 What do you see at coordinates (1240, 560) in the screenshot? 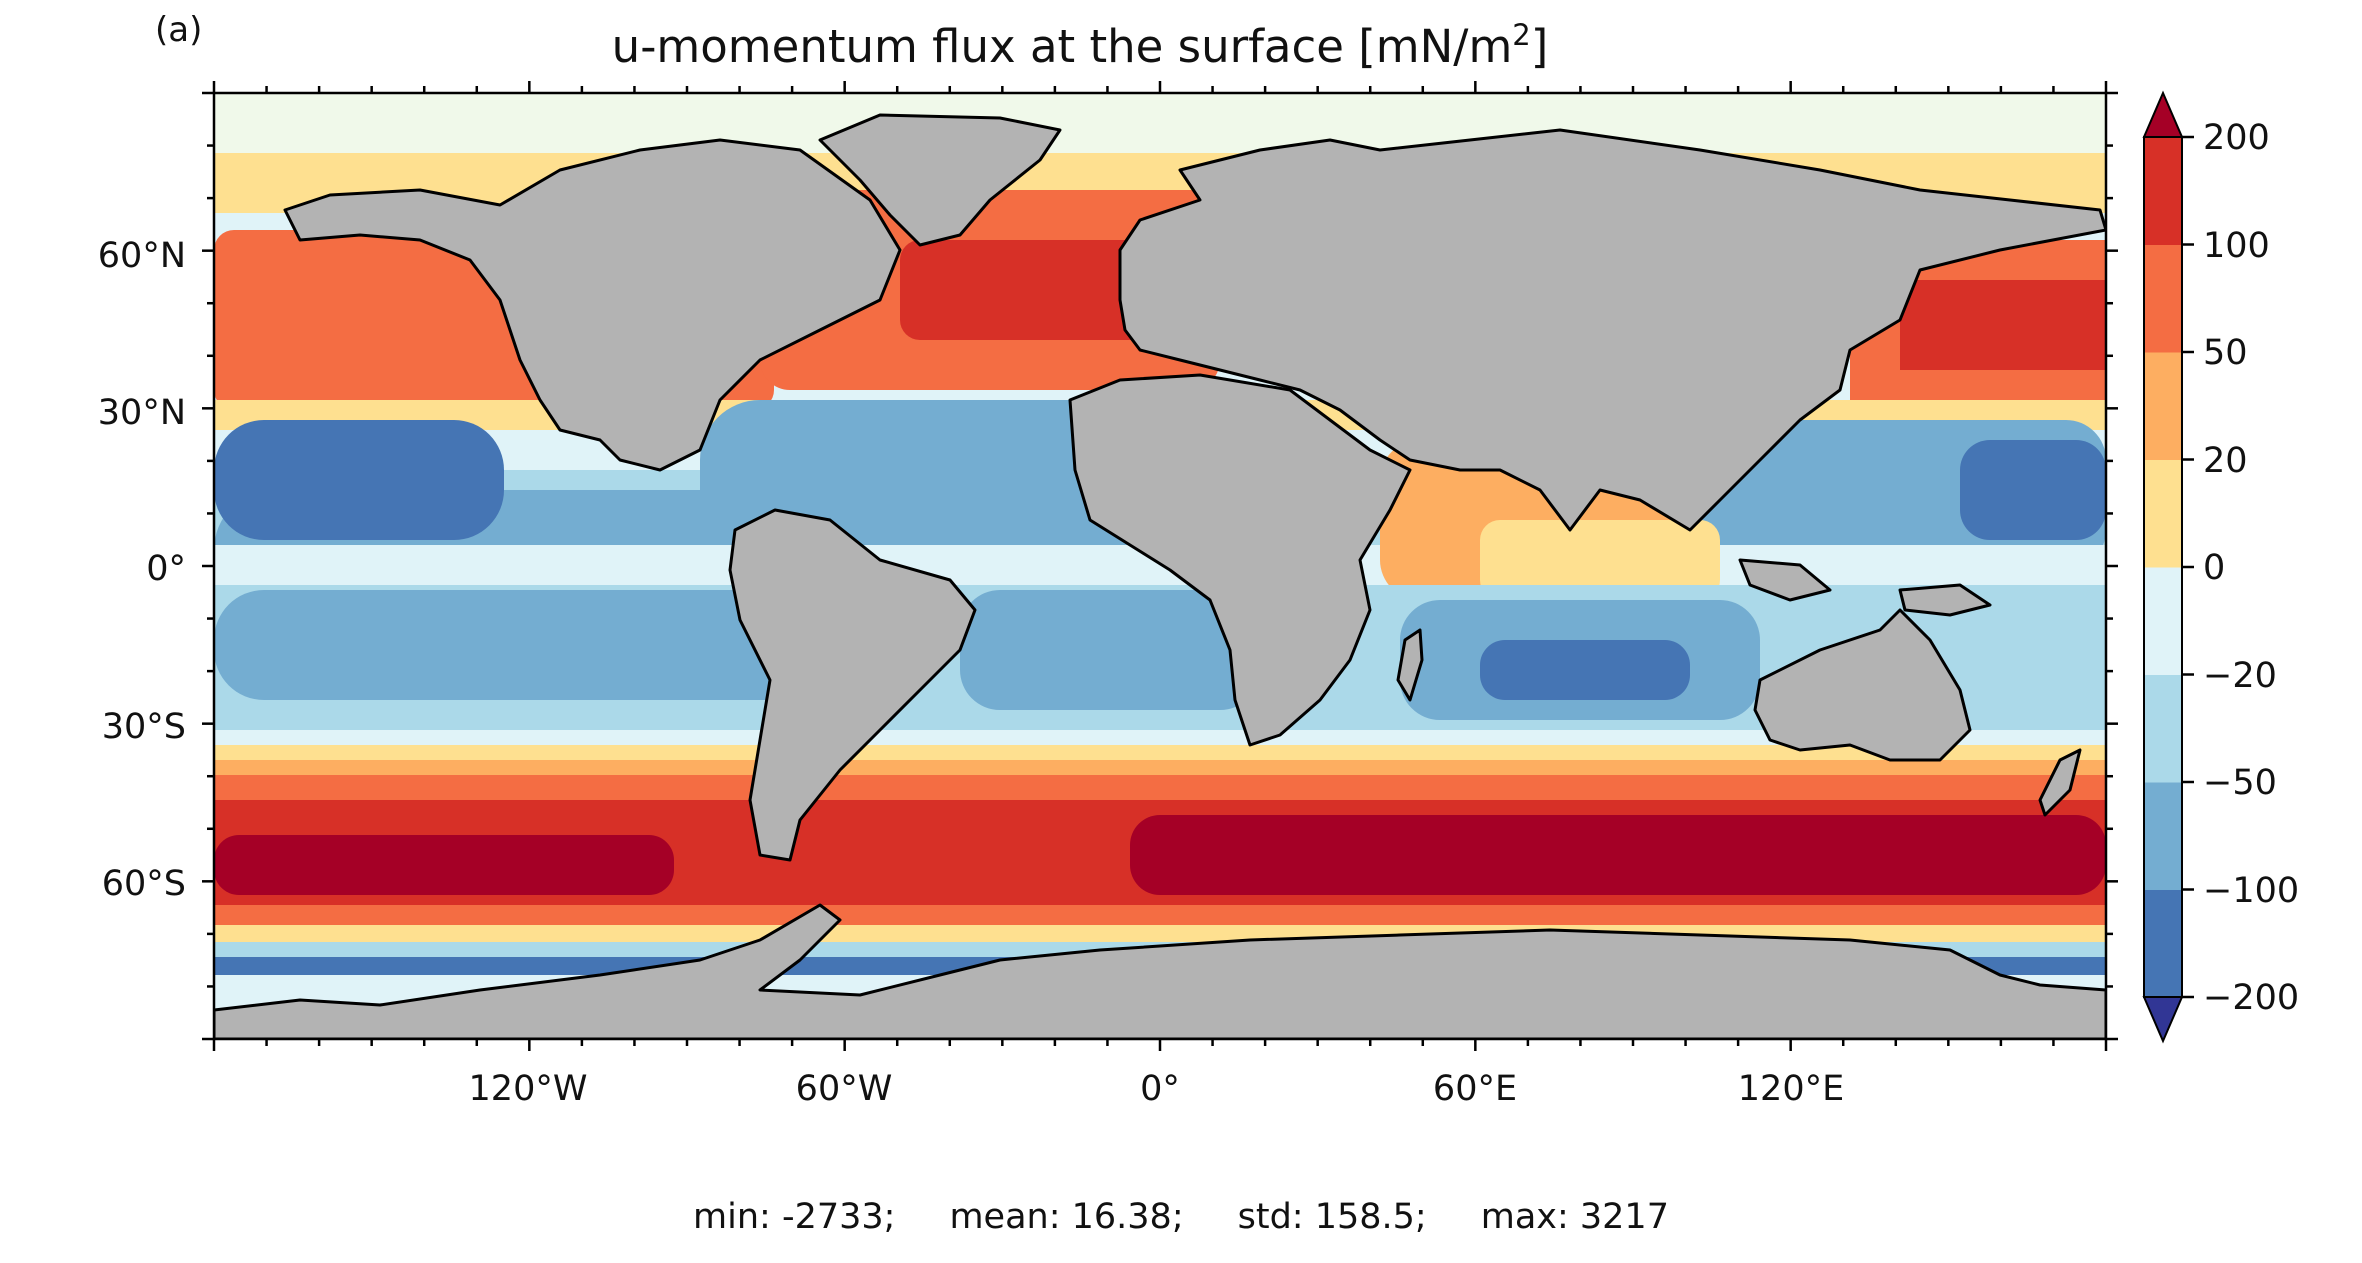
I see `africa` at bounding box center [1240, 560].